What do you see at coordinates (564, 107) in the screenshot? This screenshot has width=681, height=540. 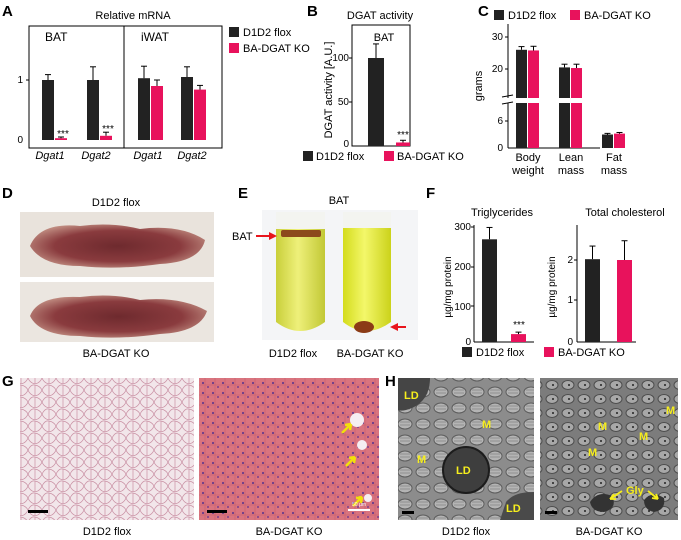 I see `panel-c-bar-lean-mass-flox` at bounding box center [564, 107].